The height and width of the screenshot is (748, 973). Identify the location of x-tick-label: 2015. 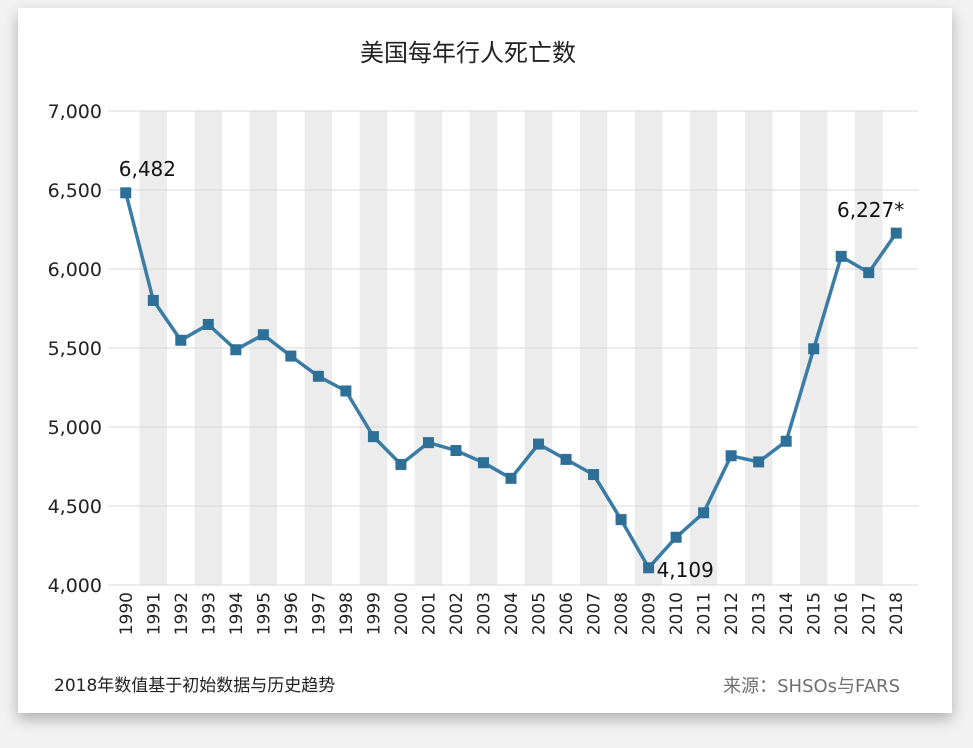
(815, 613).